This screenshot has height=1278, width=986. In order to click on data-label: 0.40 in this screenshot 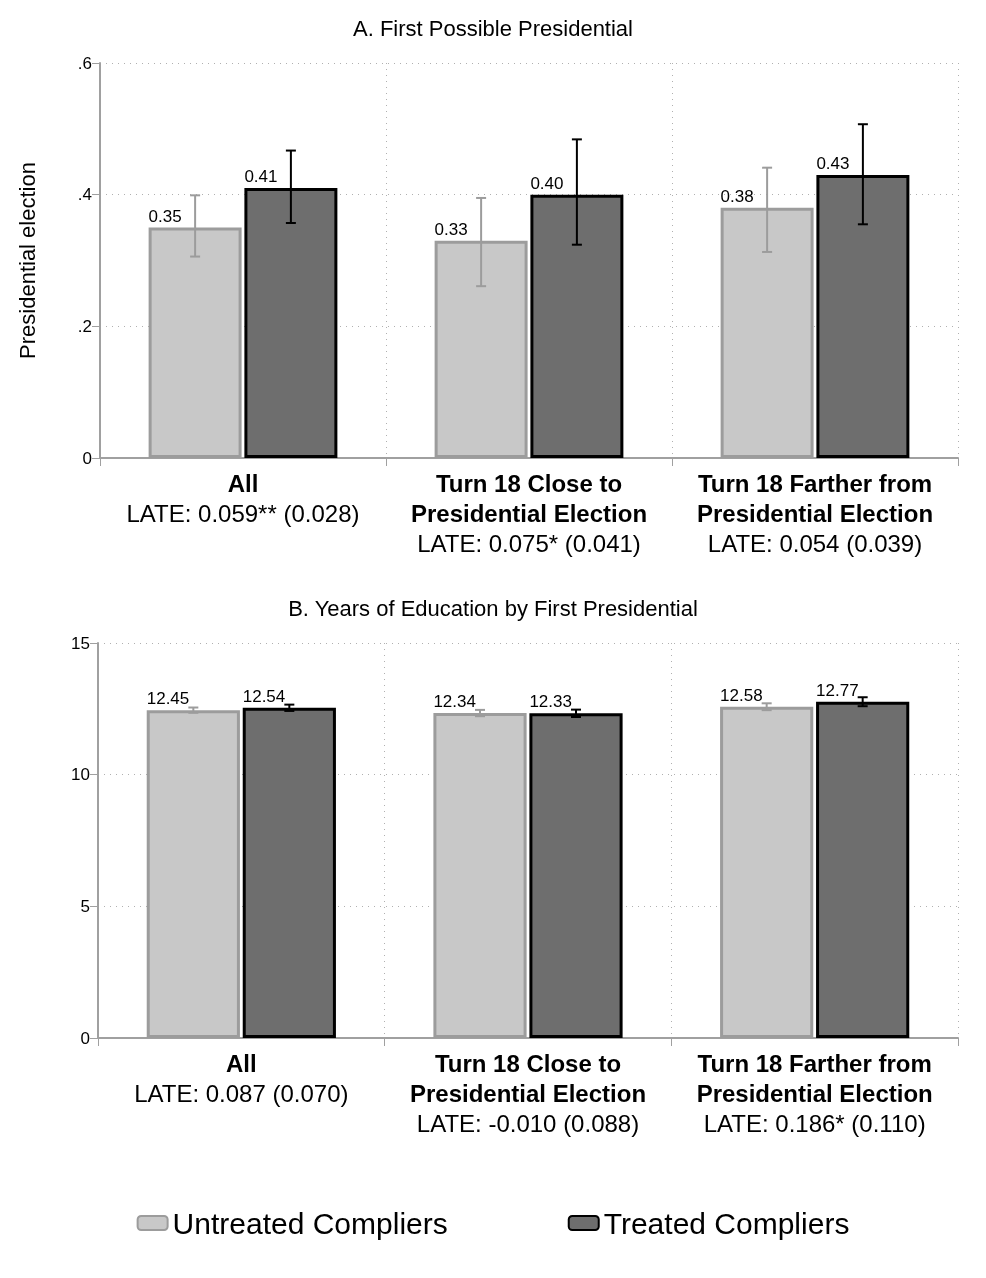, I will do `click(547, 183)`.